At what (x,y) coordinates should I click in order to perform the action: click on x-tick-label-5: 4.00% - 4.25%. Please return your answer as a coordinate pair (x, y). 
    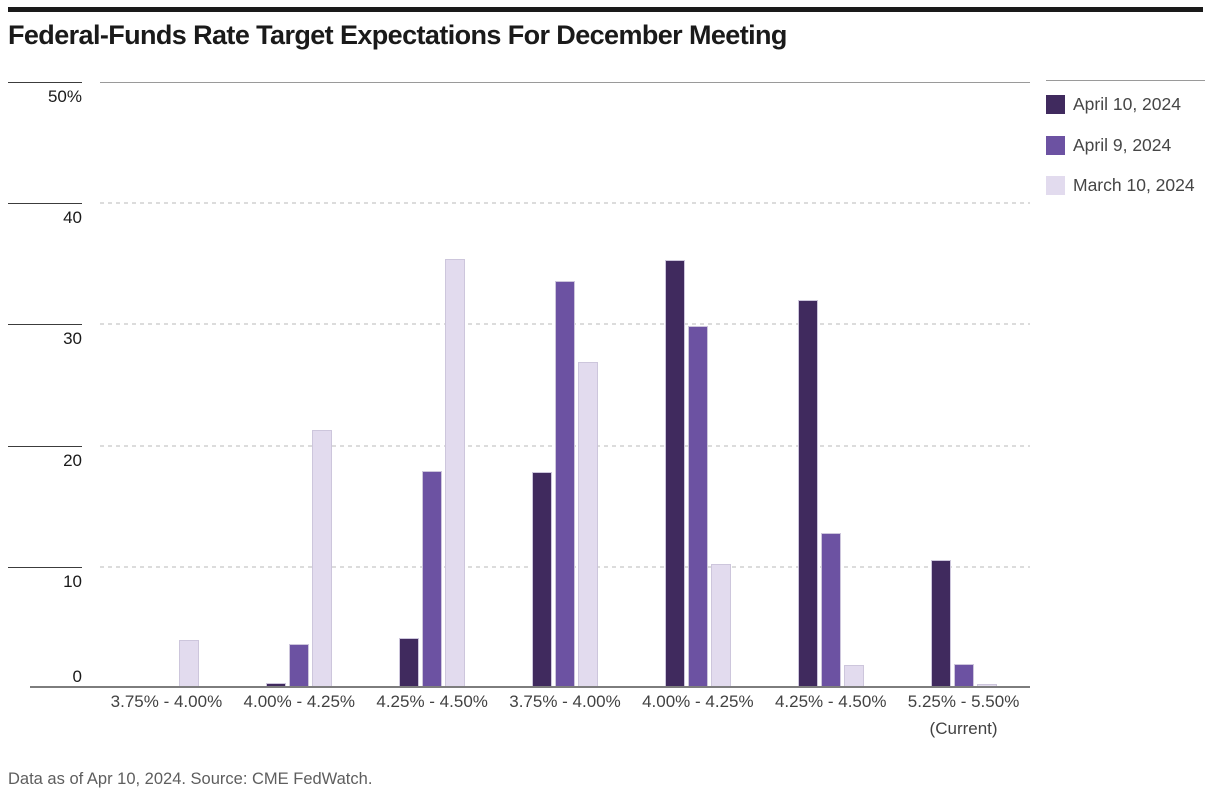
    Looking at the image, I should click on (698, 701).